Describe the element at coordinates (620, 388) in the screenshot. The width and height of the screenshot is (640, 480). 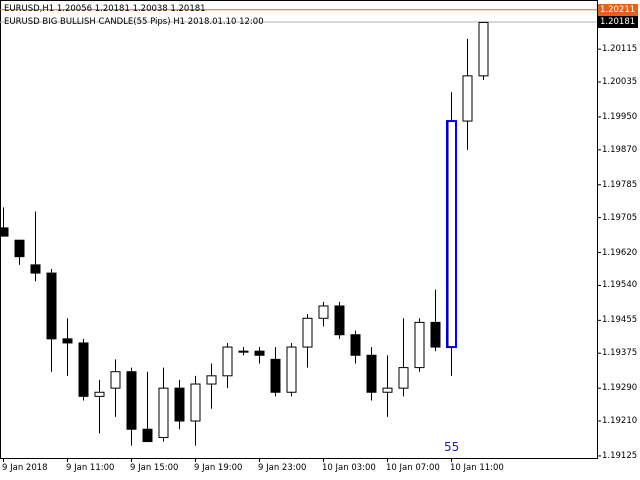
I see `y-tick-label: 1.19290` at that location.